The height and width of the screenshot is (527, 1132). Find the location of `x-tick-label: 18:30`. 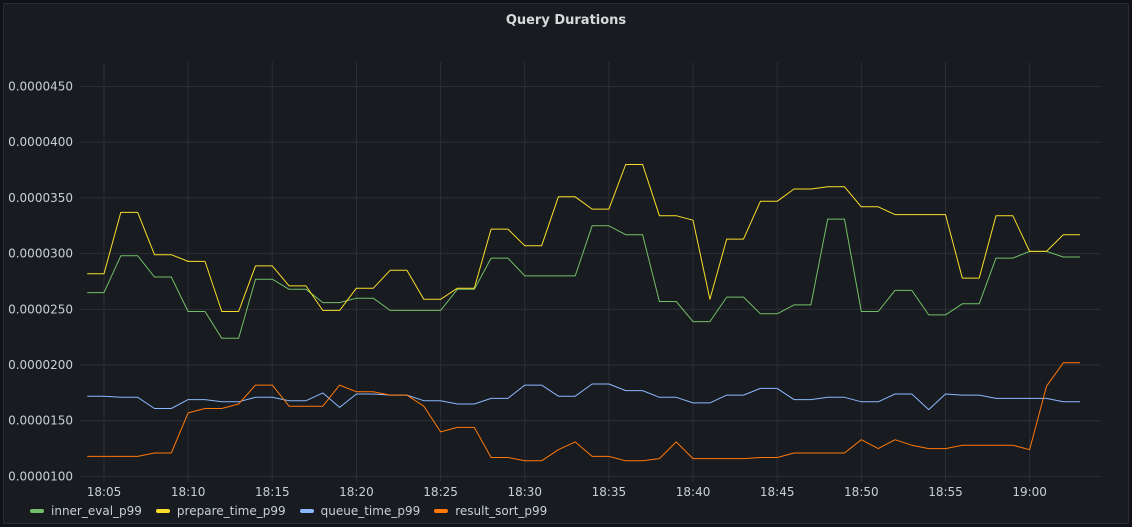

x-tick-label: 18:30 is located at coordinates (524, 492).